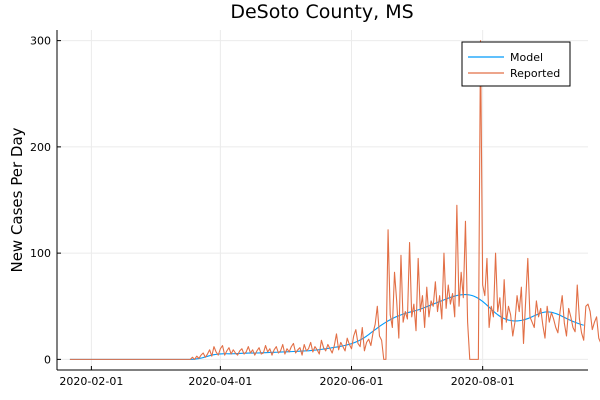  What do you see at coordinates (47, 359) in the screenshot?
I see `y-tick-label: 0` at bounding box center [47, 359].